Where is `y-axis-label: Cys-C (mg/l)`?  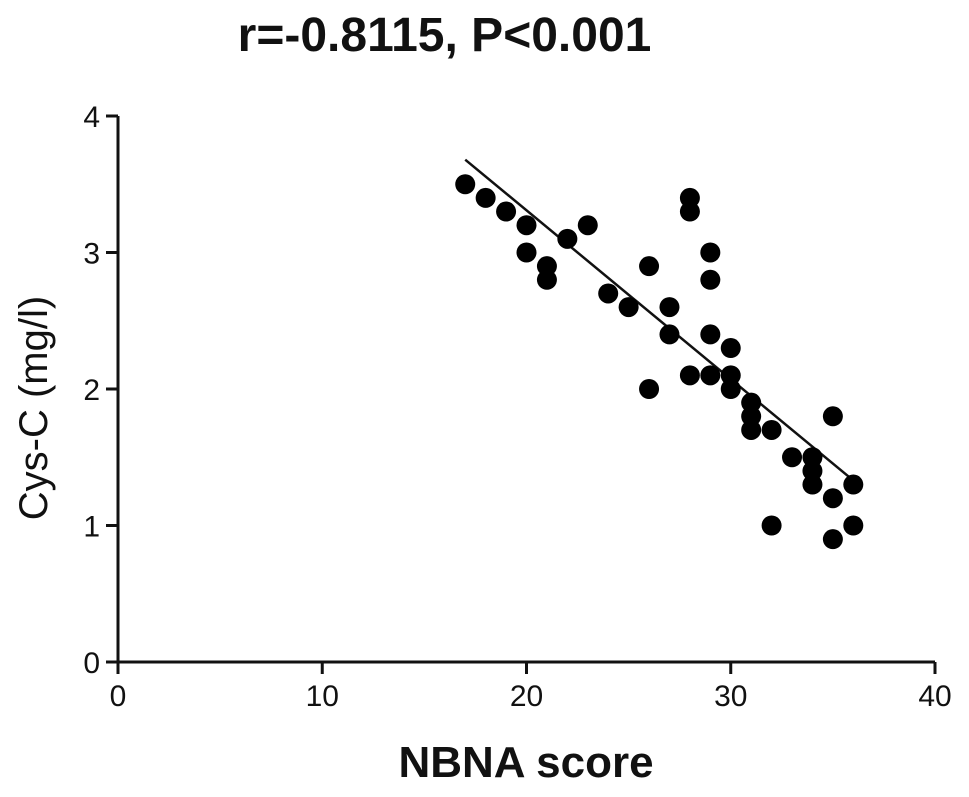 y-axis-label: Cys-C (mg/l) is located at coordinates (34, 408).